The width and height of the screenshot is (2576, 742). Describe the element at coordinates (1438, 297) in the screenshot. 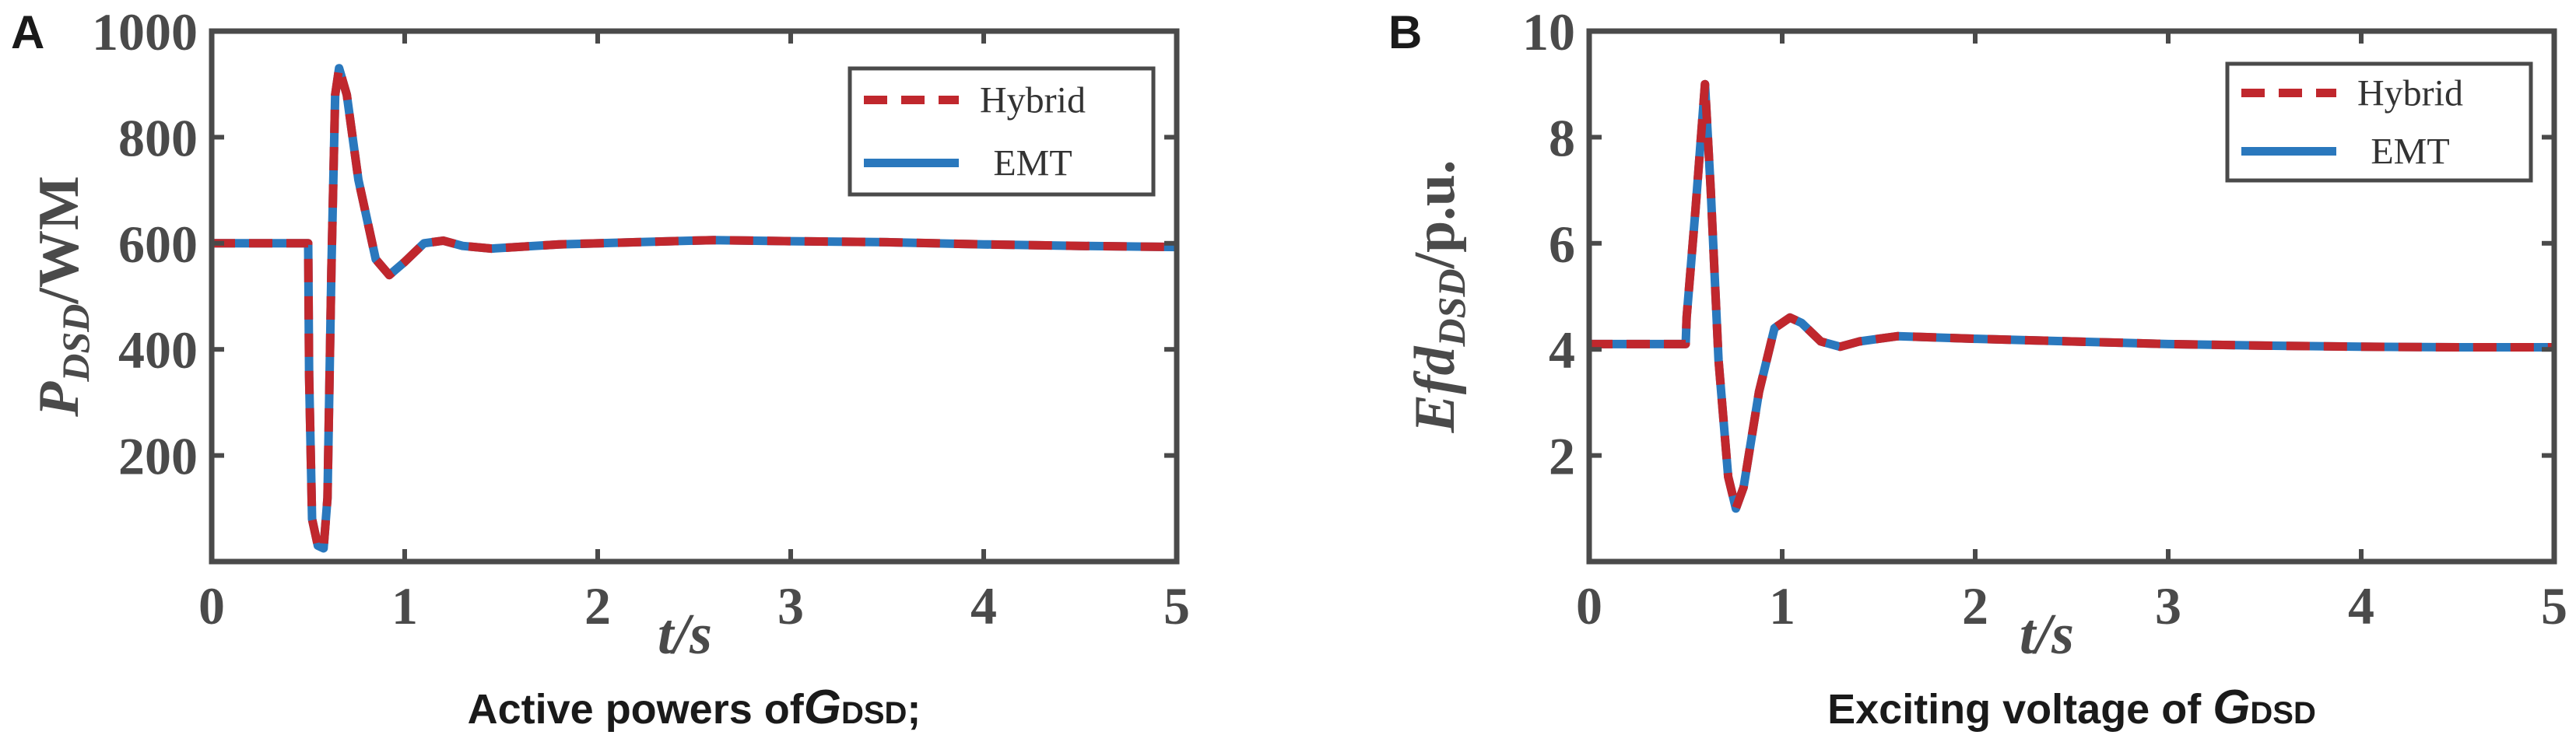

I see `y-axis-label: EfdDSD/p.u.` at that location.